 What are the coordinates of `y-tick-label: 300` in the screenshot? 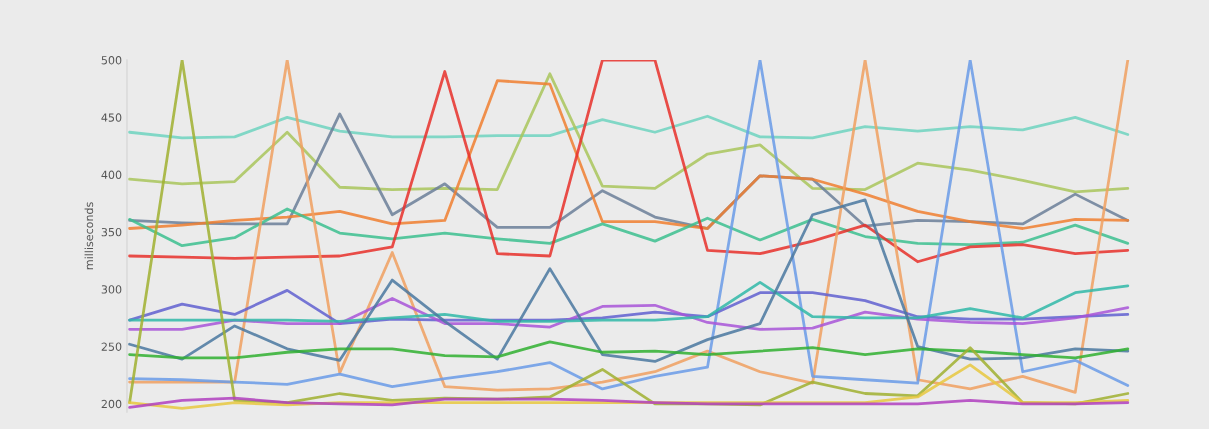 It's located at (111, 289).